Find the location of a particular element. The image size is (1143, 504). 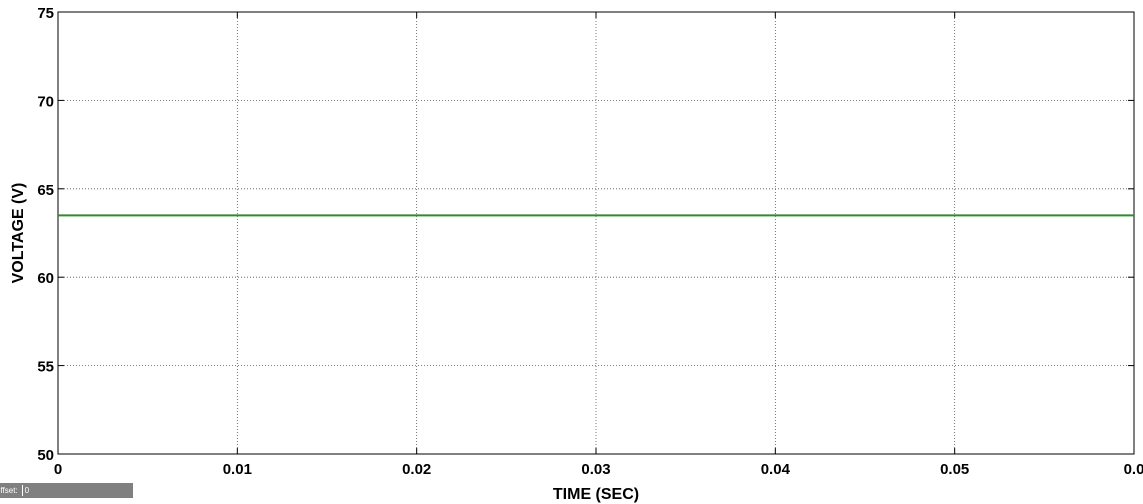

offset-input: 0 is located at coordinates (25, 490).